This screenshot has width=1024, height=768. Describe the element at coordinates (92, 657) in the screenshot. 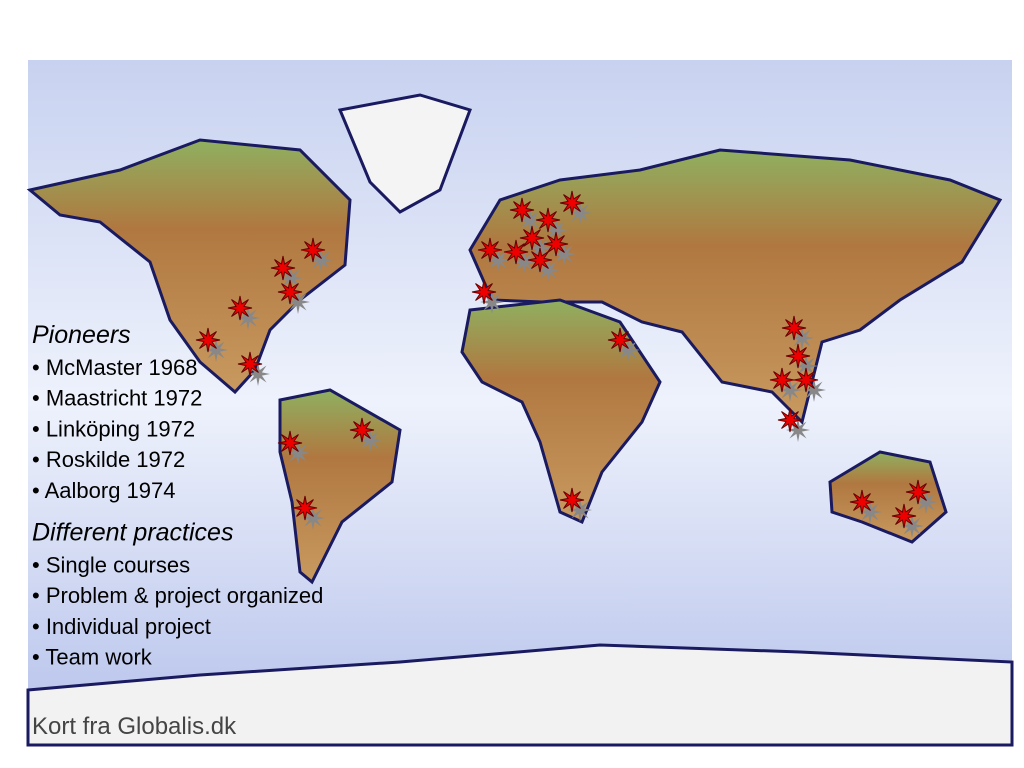

I see `list-item: • Team work` at that location.